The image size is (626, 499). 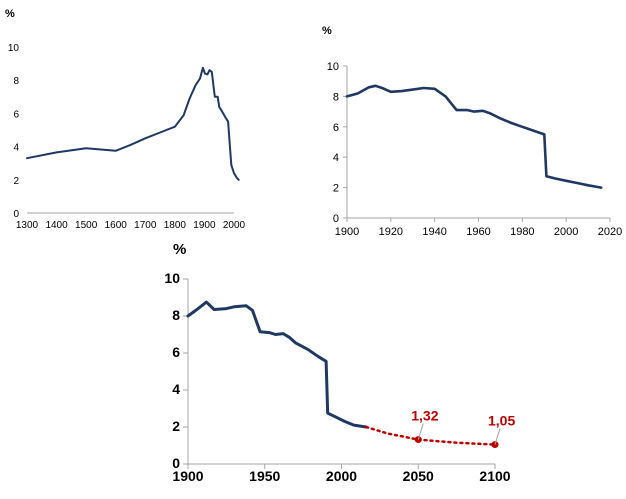 I want to click on x-tick-label: 1300, so click(x=27, y=225).